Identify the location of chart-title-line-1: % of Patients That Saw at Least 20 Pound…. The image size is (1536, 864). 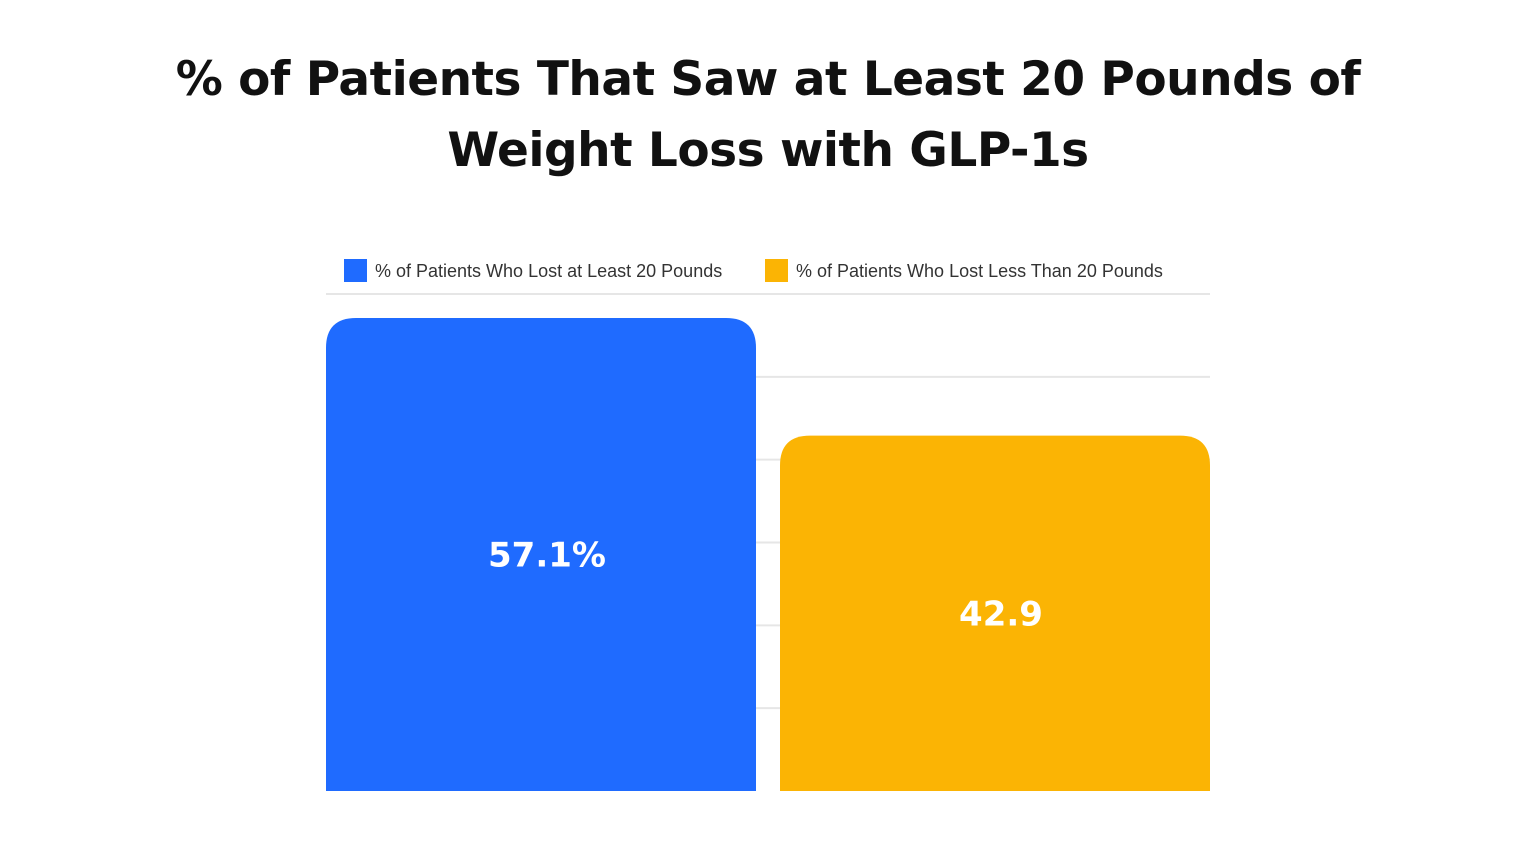
(768, 79).